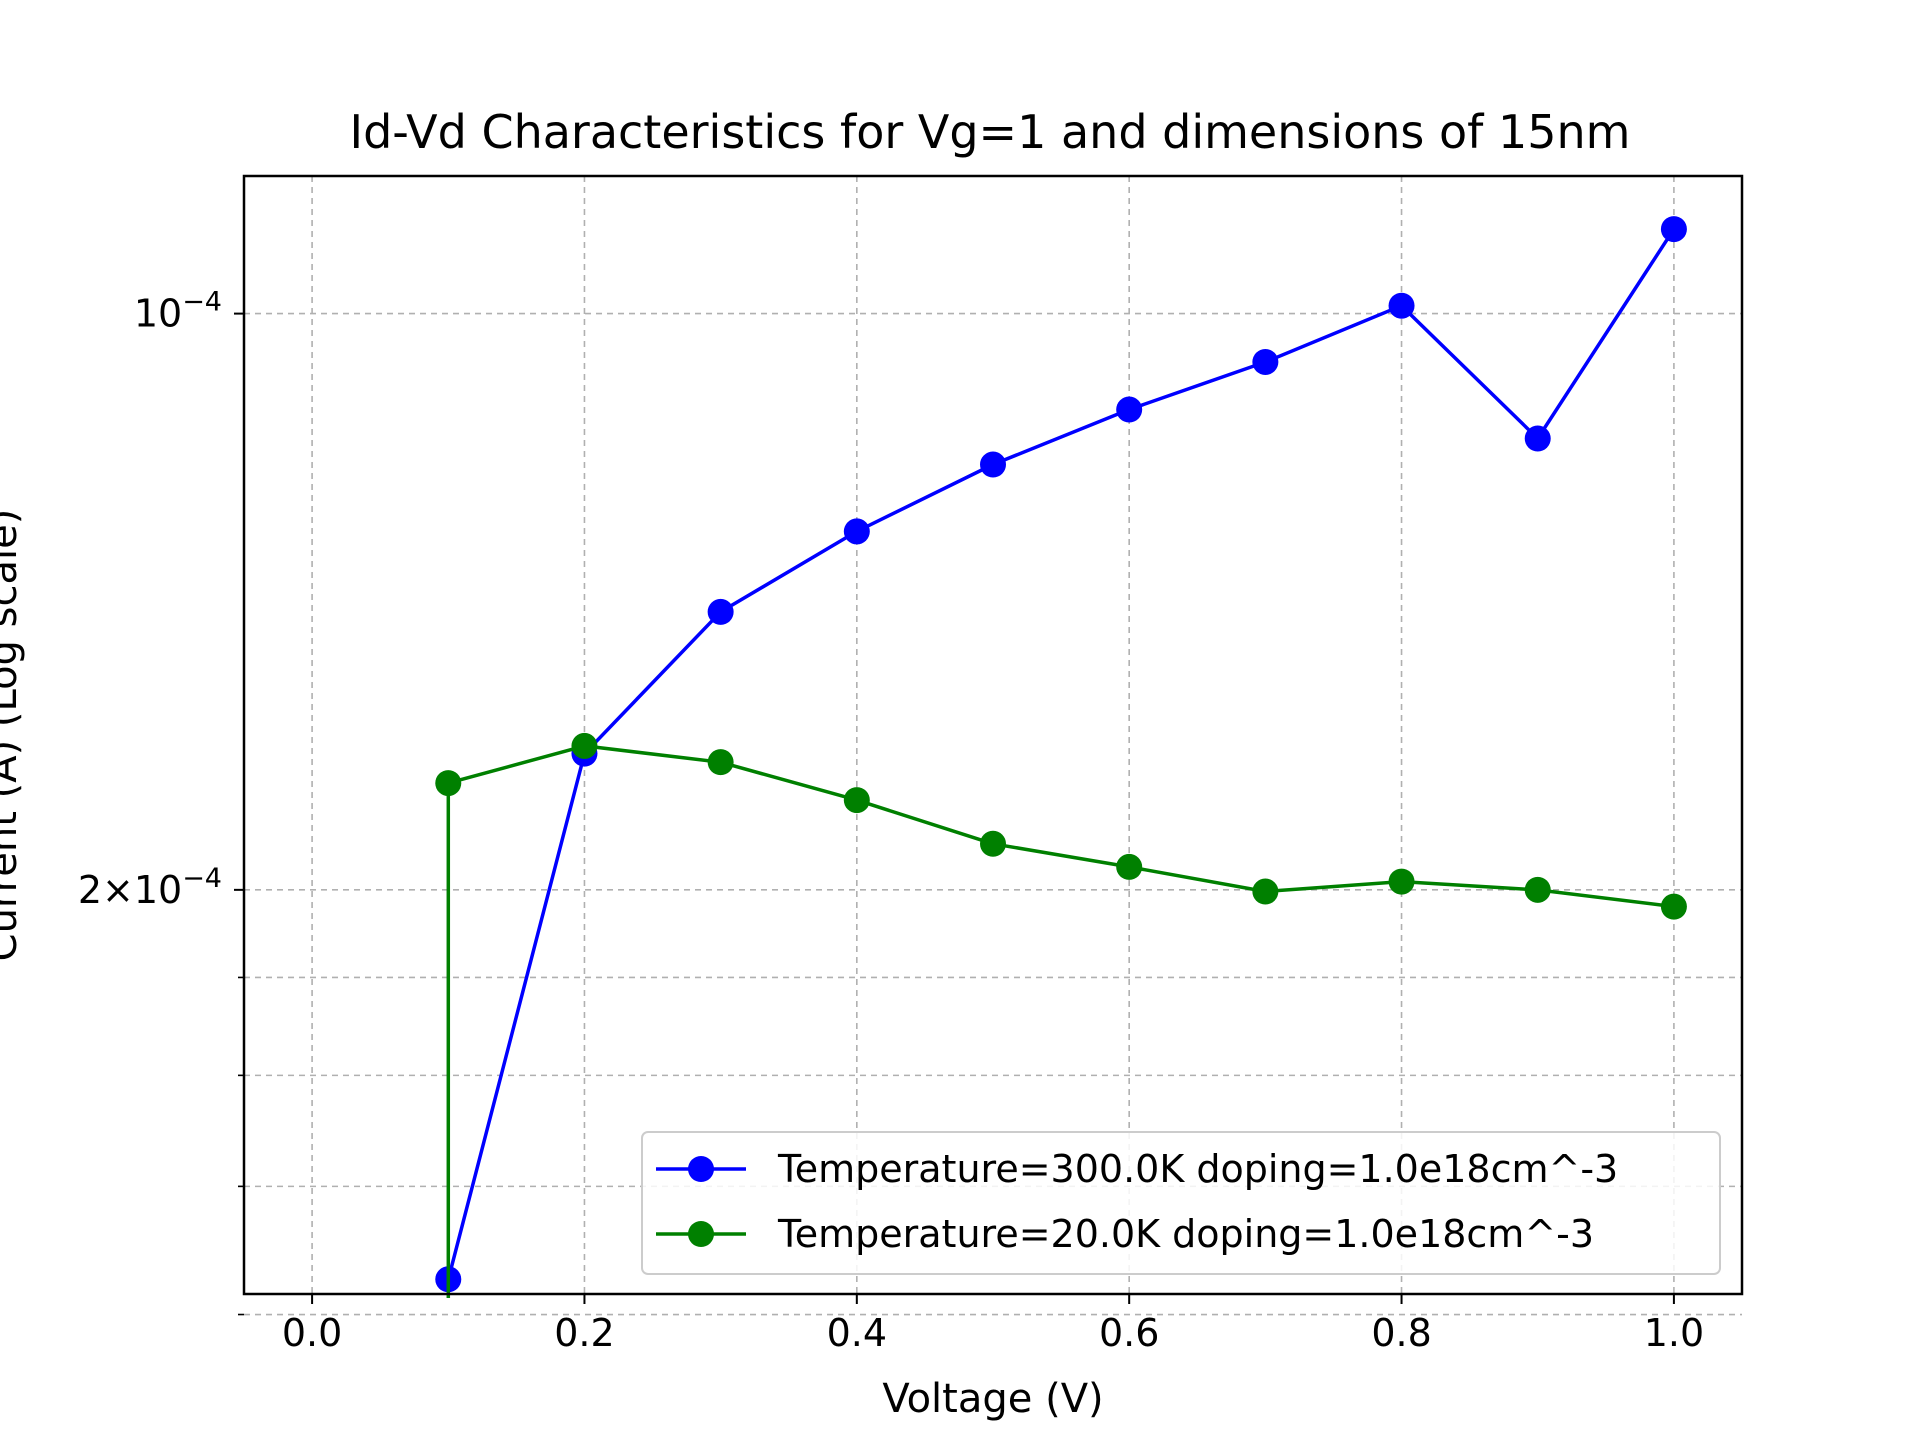  What do you see at coordinates (13, 735) in the screenshot?
I see `y-axis-label: Current (A) (Log scale)` at bounding box center [13, 735].